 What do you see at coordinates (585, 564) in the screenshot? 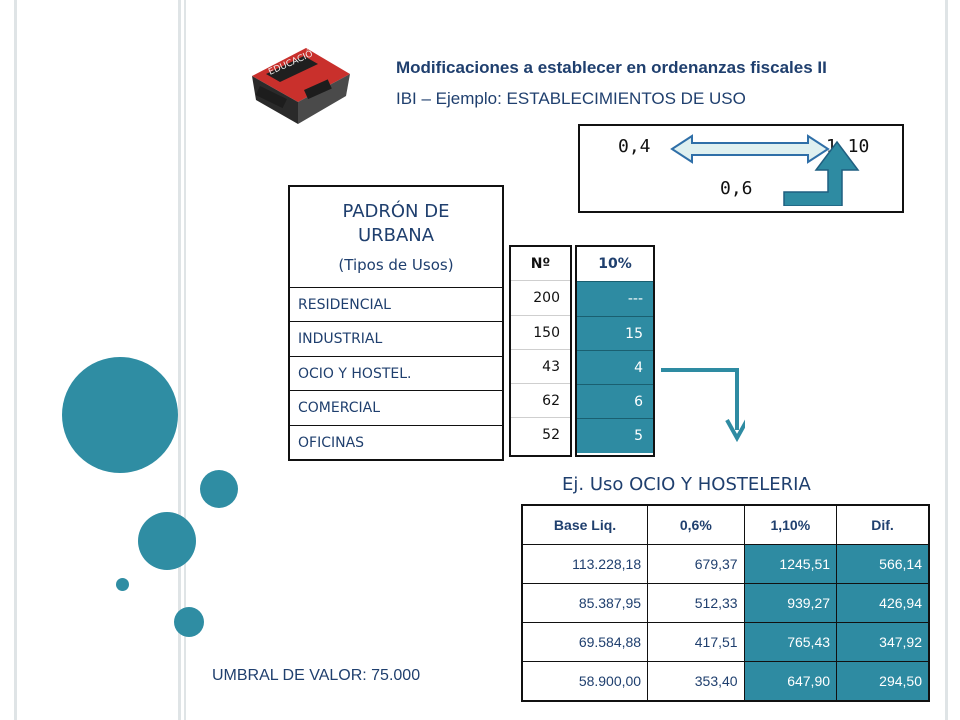
I see `table-cell: 113.228,18` at bounding box center [585, 564].